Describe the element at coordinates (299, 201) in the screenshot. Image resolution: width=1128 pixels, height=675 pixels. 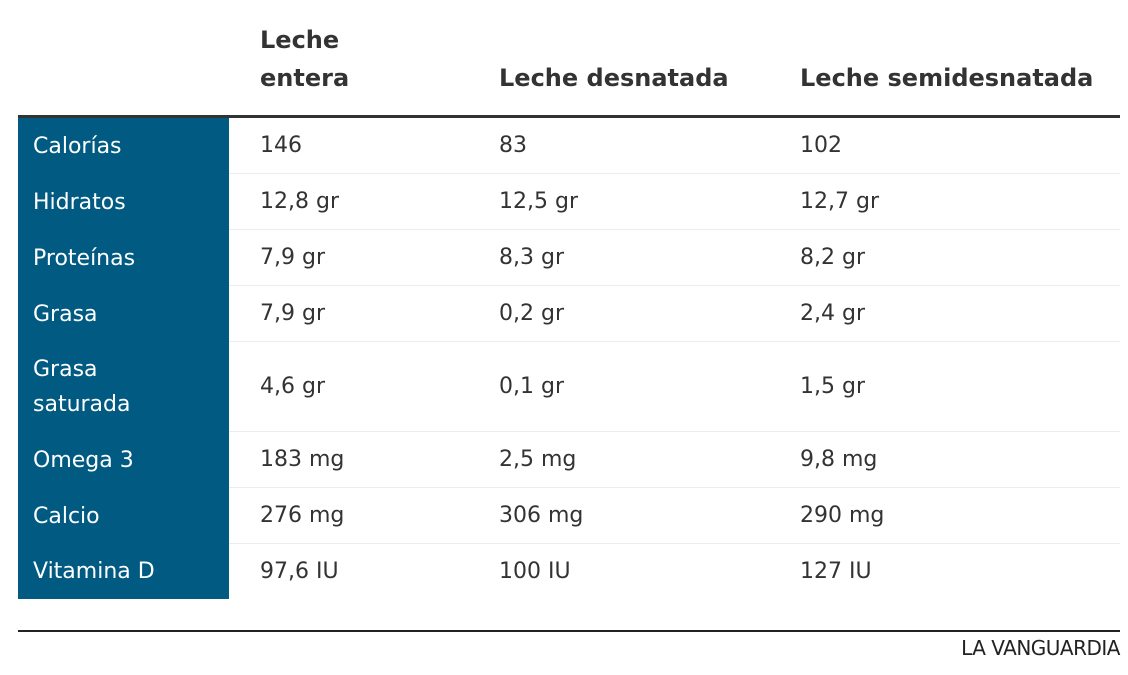
I see `cell: 12,8 gr` at that location.